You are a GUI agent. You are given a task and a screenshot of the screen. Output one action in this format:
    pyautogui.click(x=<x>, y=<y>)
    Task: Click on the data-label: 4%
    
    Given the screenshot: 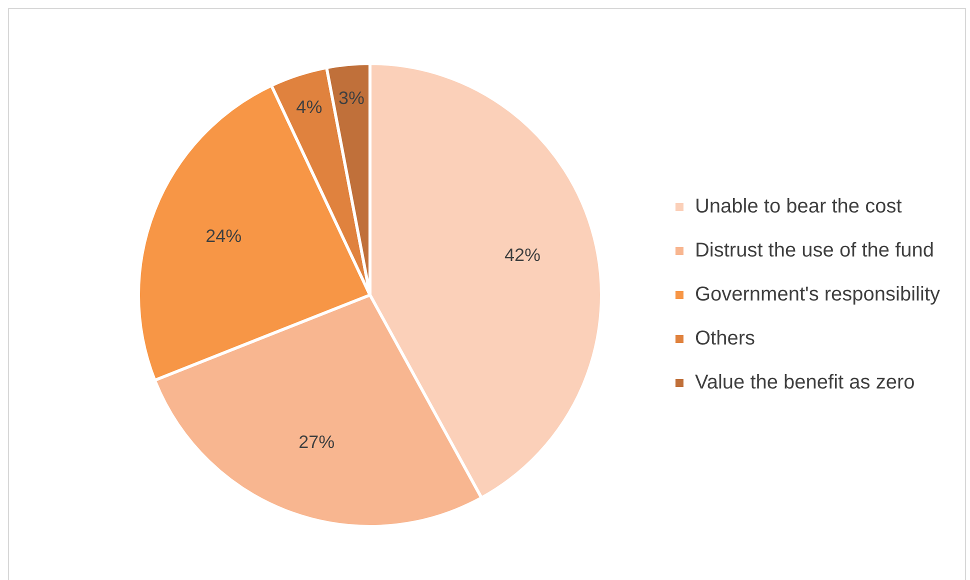 What is the action you would take?
    pyautogui.click(x=309, y=106)
    